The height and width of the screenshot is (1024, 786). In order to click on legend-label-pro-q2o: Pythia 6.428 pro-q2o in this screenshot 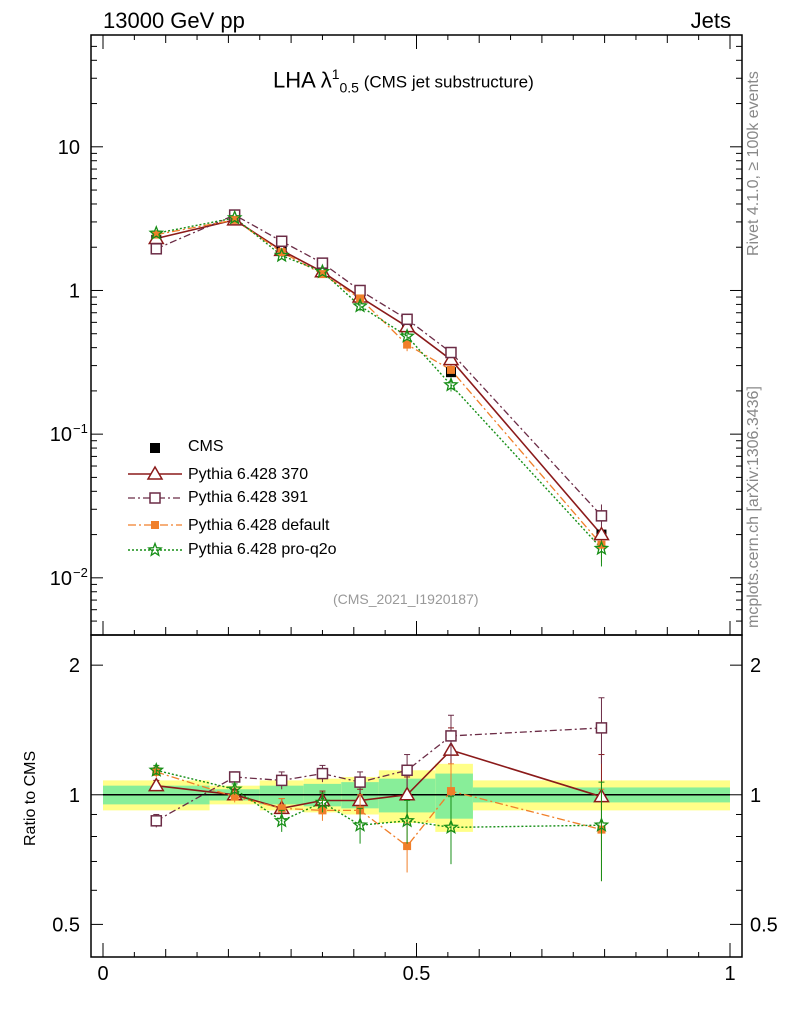, I will do `click(262, 549)`.